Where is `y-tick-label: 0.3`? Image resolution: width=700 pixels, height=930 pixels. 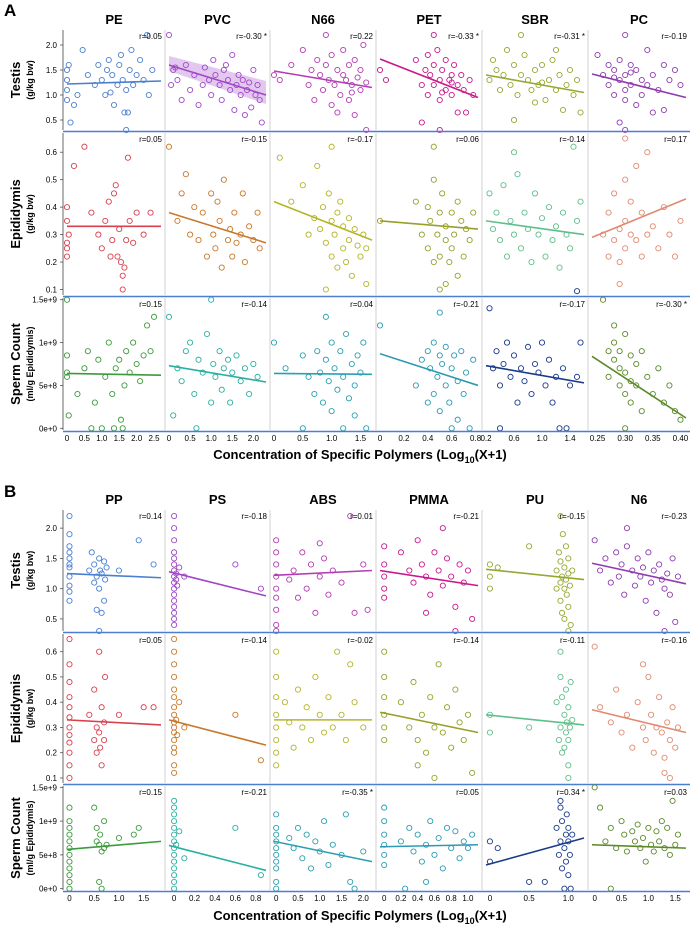
y-tick-label: 0.3 is located at coordinates (52, 727).